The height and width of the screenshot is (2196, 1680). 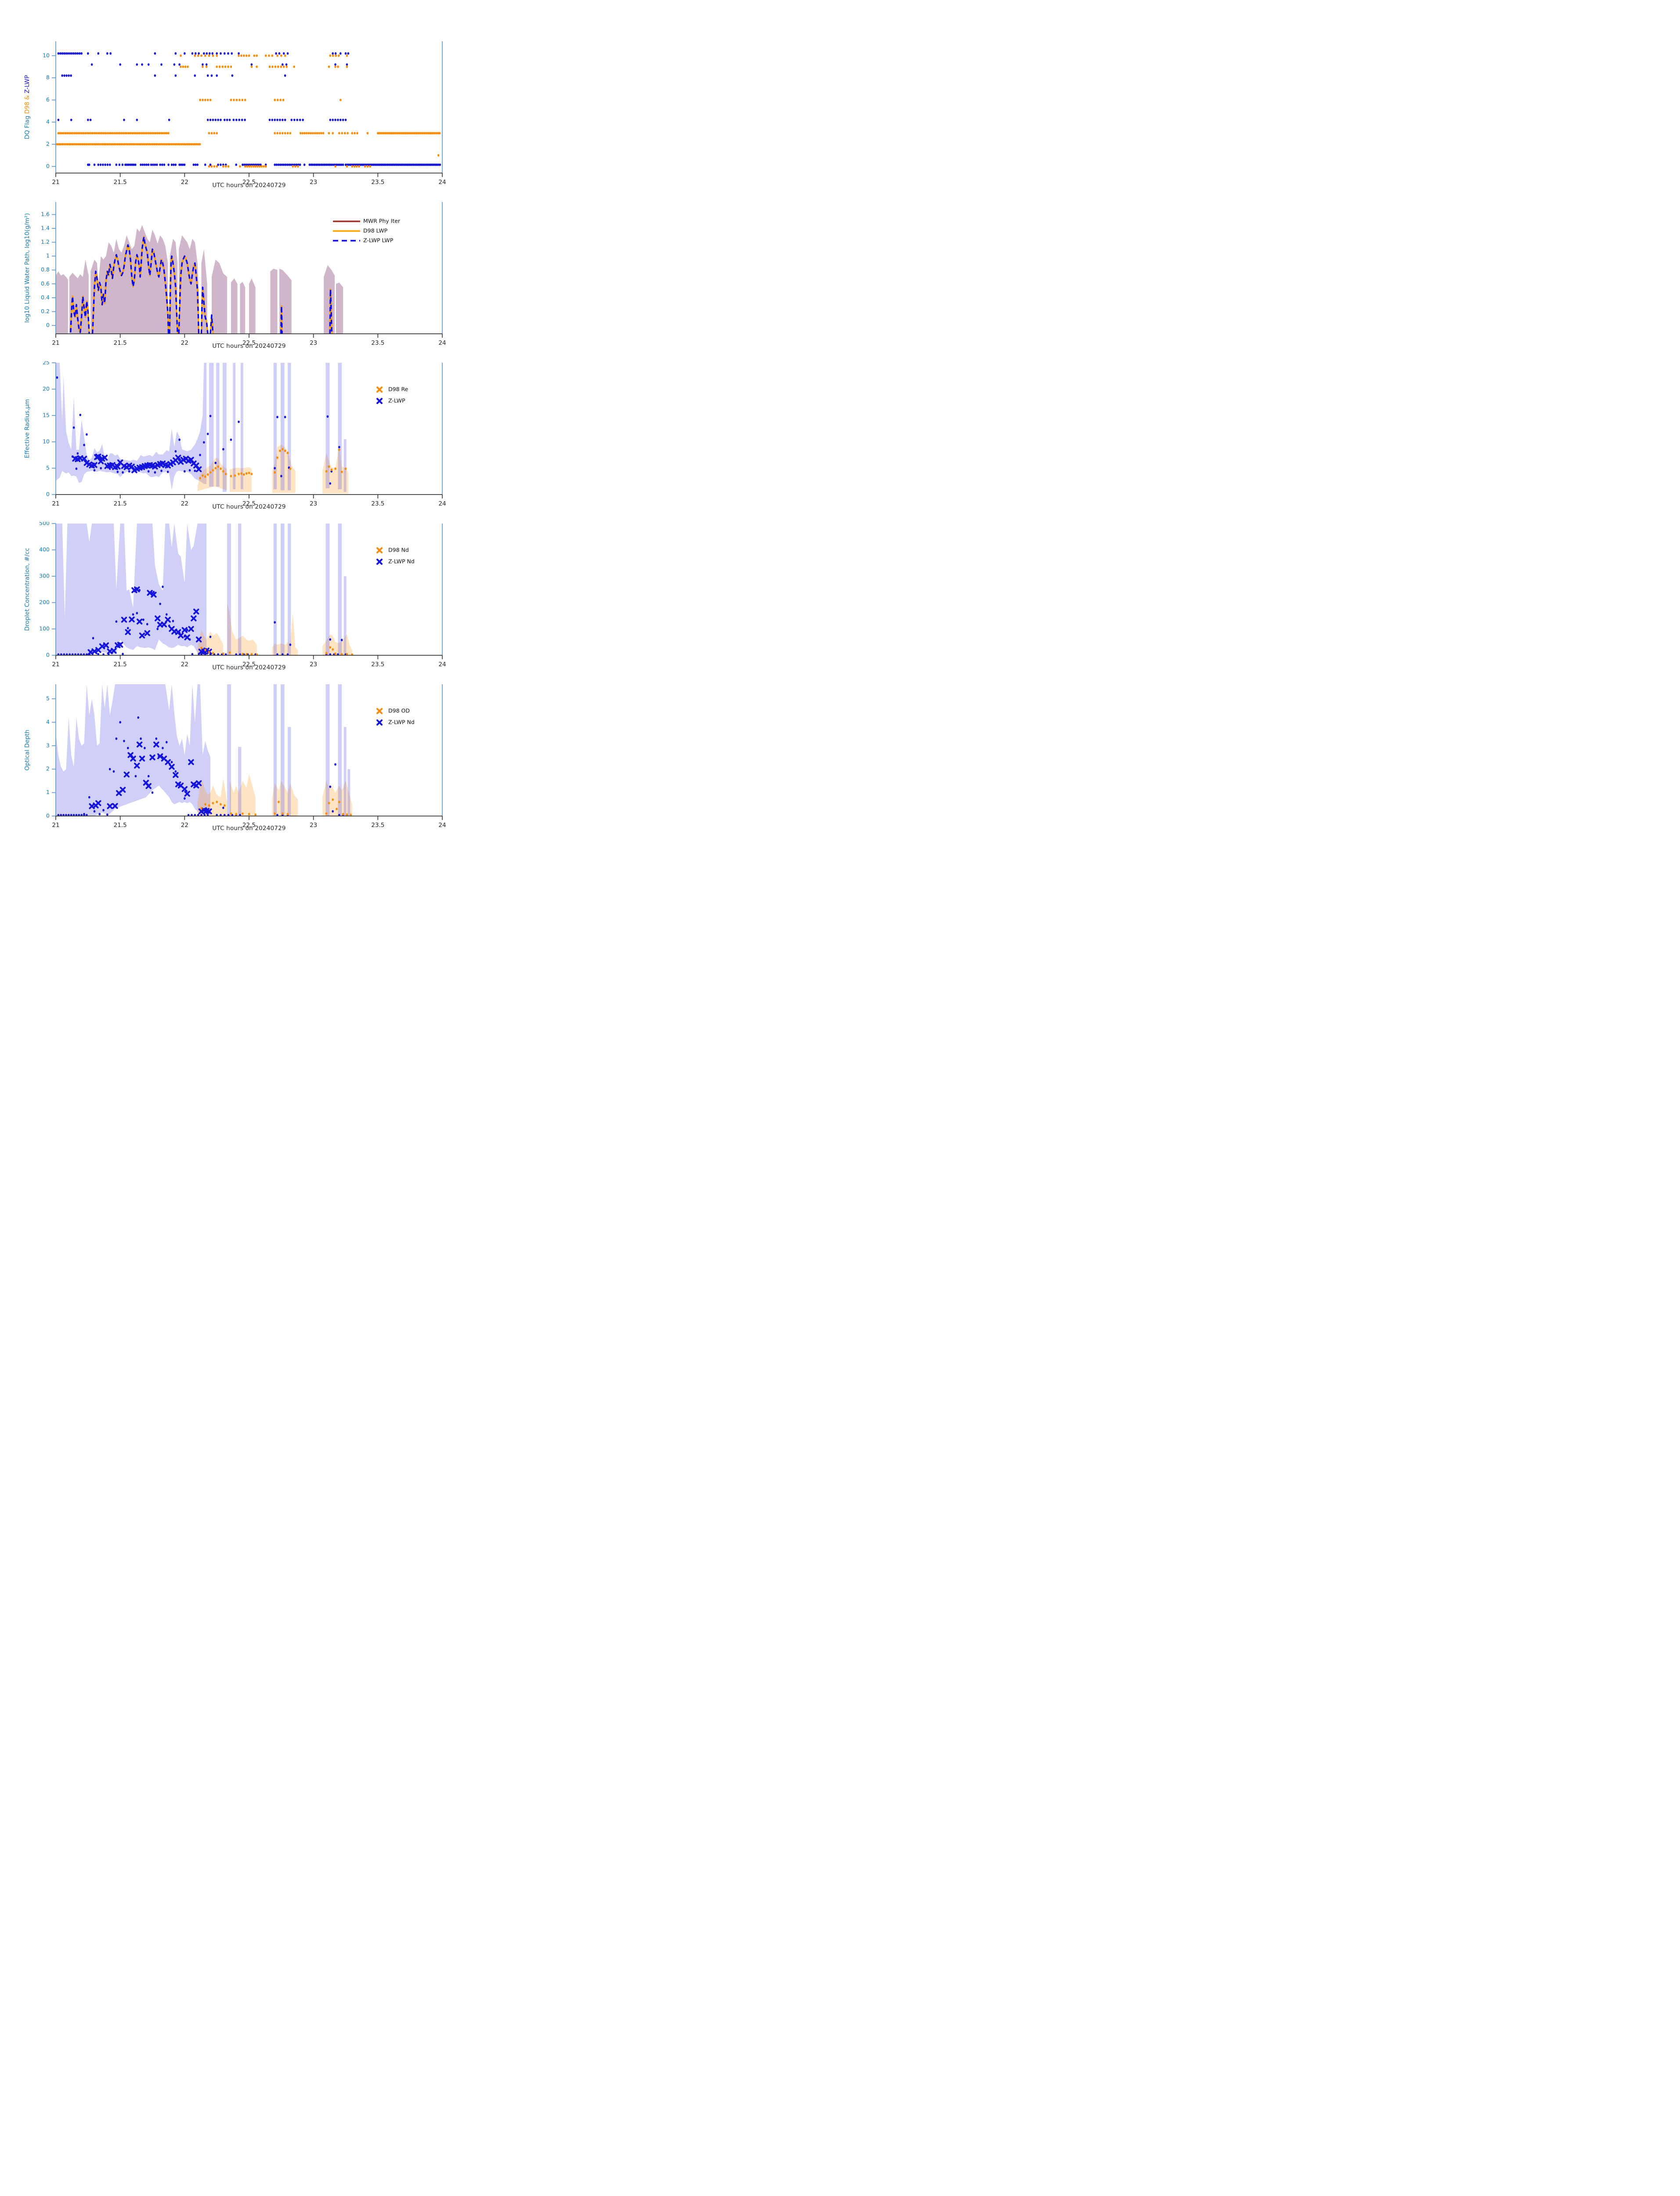 I want to click on svg-text: Effective Radius,μm, so click(x=27, y=429).